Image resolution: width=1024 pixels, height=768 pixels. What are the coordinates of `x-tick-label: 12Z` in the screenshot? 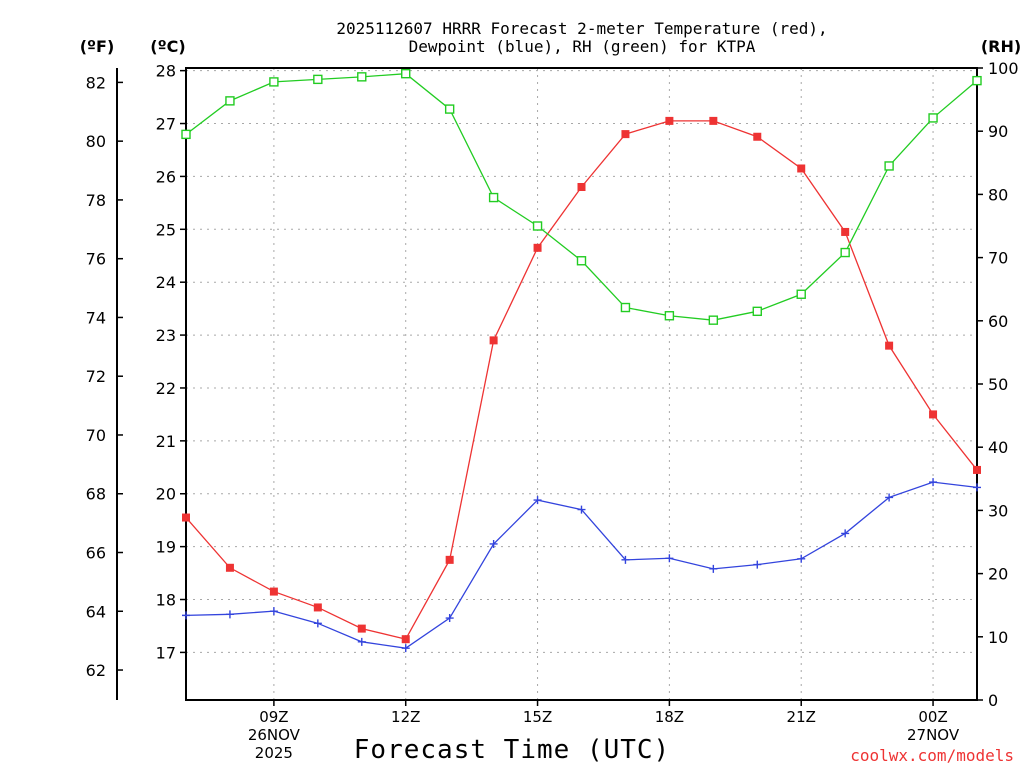 It's located at (405, 717).